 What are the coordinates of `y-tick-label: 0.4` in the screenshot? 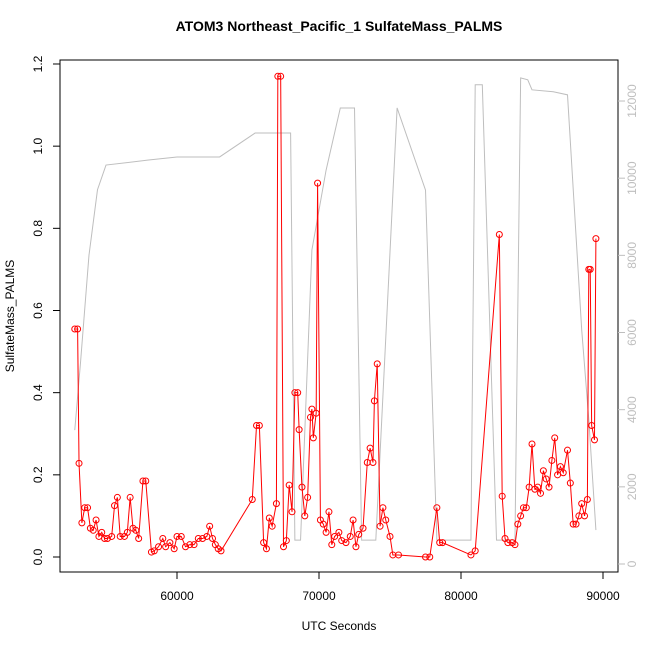 It's located at (38, 392).